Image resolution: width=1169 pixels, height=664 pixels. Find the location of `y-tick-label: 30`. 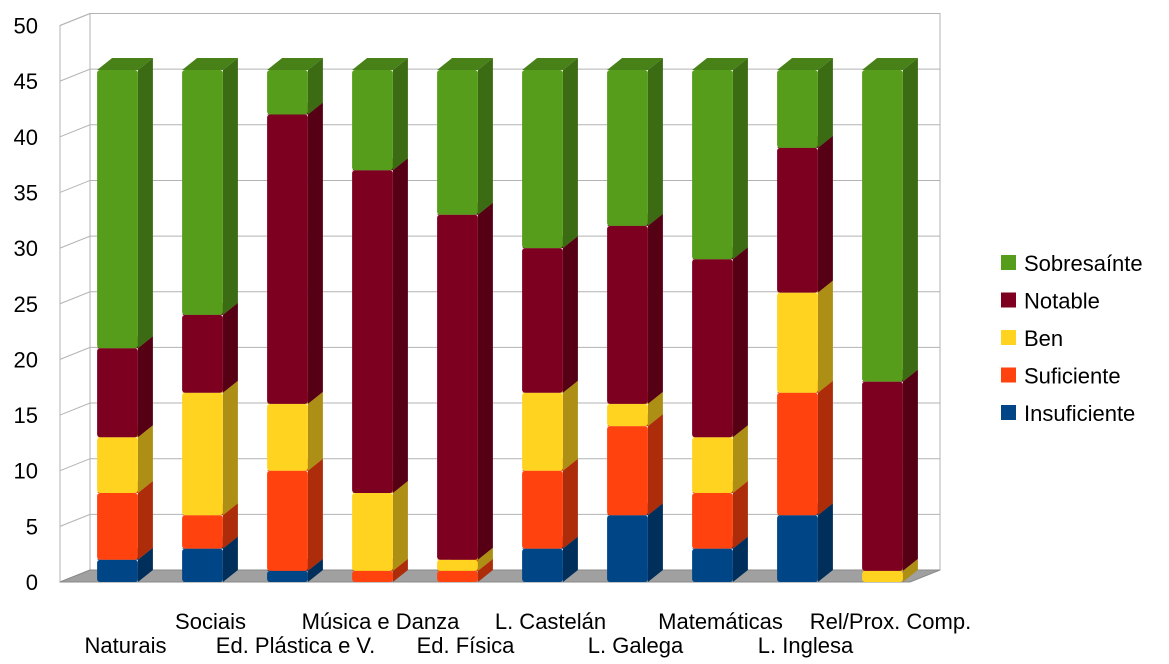

y-tick-label: 30 is located at coordinates (26, 248).